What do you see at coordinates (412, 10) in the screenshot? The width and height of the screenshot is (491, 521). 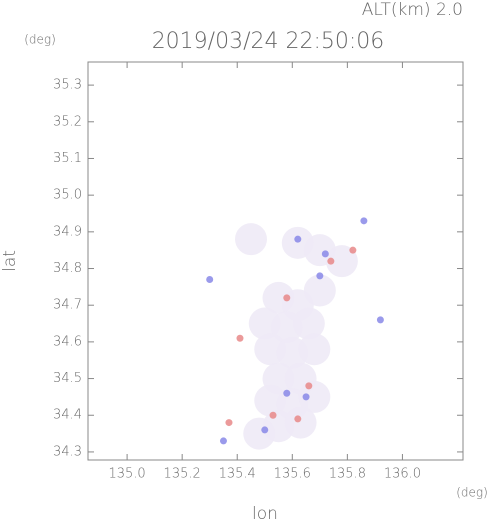 I see `chart-subtitle: ALT(km) 2.0` at bounding box center [412, 10].